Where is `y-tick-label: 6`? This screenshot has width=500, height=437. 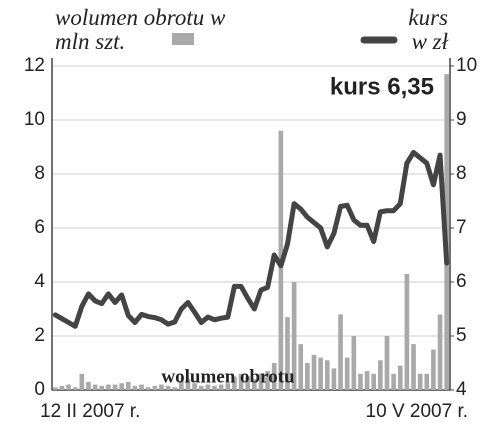 y-tick-label: 6 is located at coordinates (39, 227).